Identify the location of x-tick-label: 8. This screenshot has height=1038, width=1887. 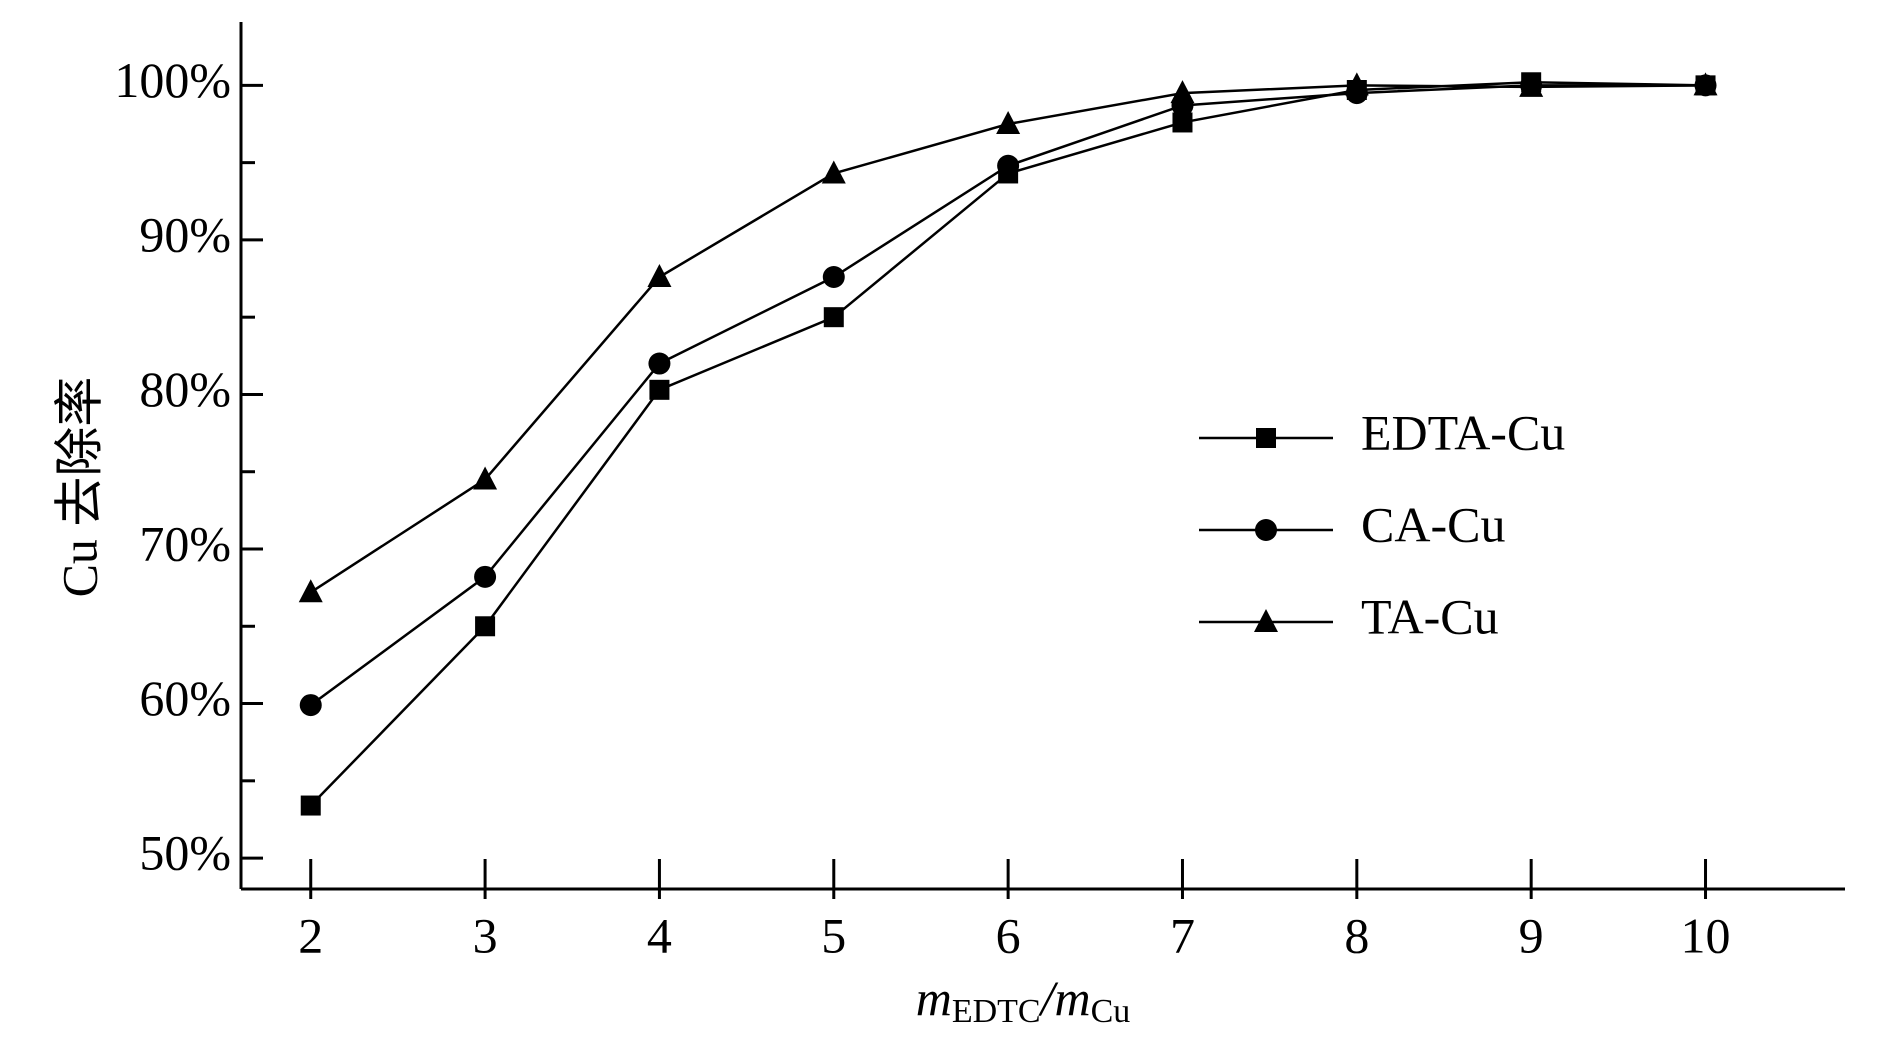
(1356, 935).